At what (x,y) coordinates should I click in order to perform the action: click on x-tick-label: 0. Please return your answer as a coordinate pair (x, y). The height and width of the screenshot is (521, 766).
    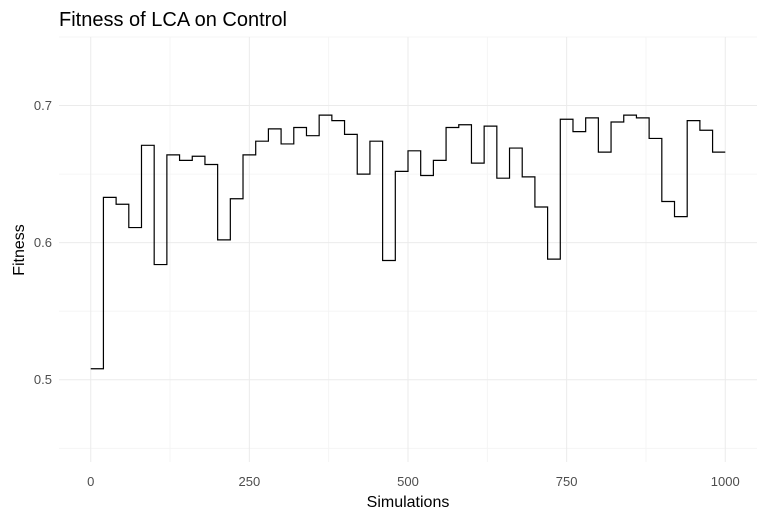
    Looking at the image, I should click on (90, 481).